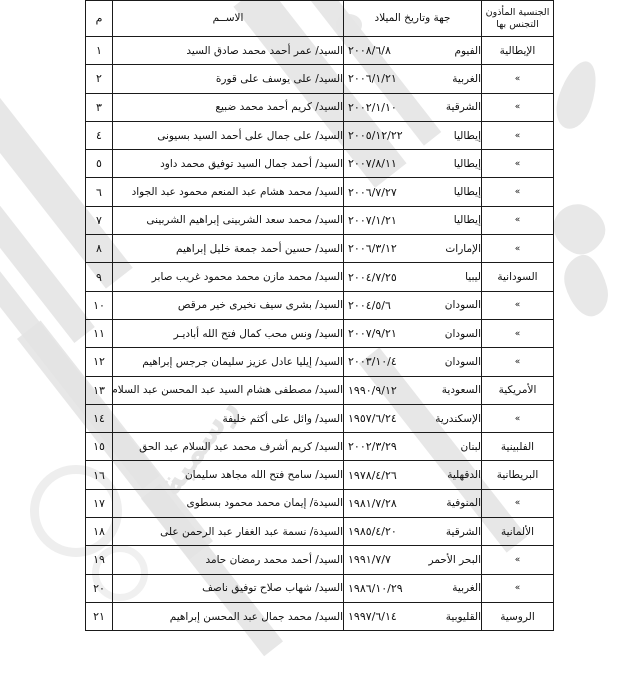 This screenshot has height=690, width=618. Describe the element at coordinates (228, 475) in the screenshot. I see `cell-name: السيد/ سامح فتح الله مجاهد سليمان` at that location.